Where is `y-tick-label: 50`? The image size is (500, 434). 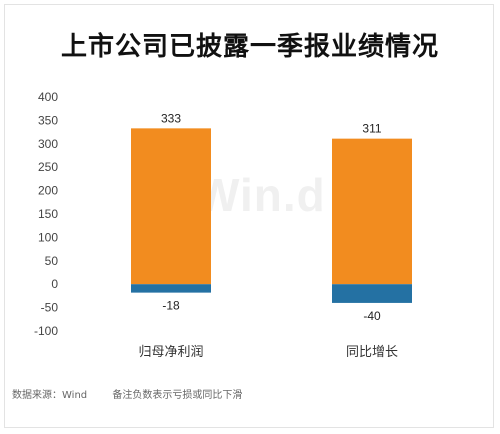
y-tick-label: 50 is located at coordinates (52, 261).